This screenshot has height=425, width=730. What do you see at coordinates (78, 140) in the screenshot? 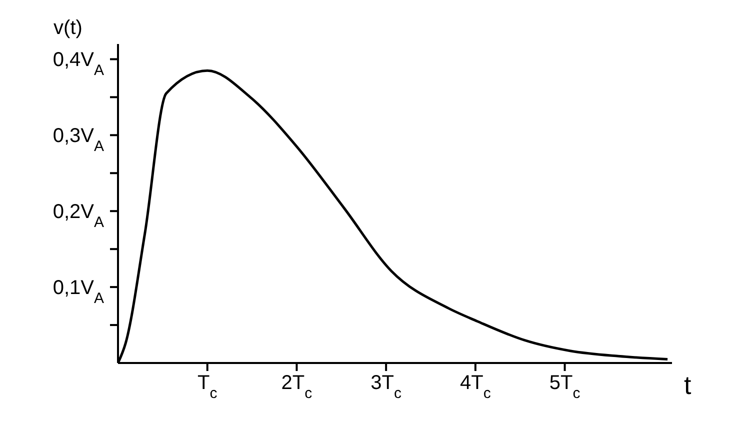
I see `y-tick-label: 0,3V$_{A}$` at bounding box center [78, 140].